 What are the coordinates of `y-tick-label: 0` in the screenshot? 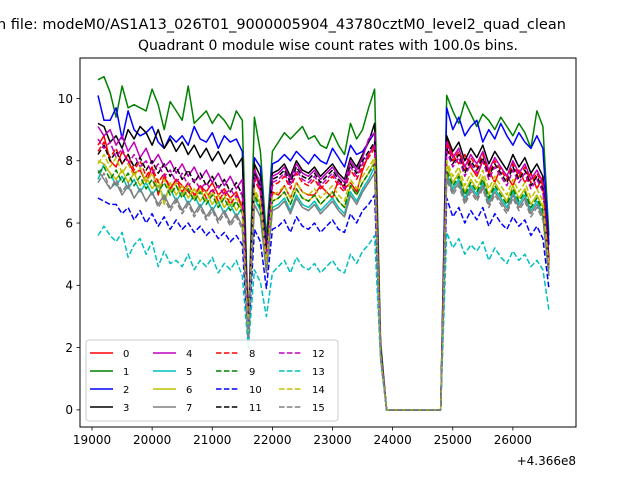 It's located at (69, 410).